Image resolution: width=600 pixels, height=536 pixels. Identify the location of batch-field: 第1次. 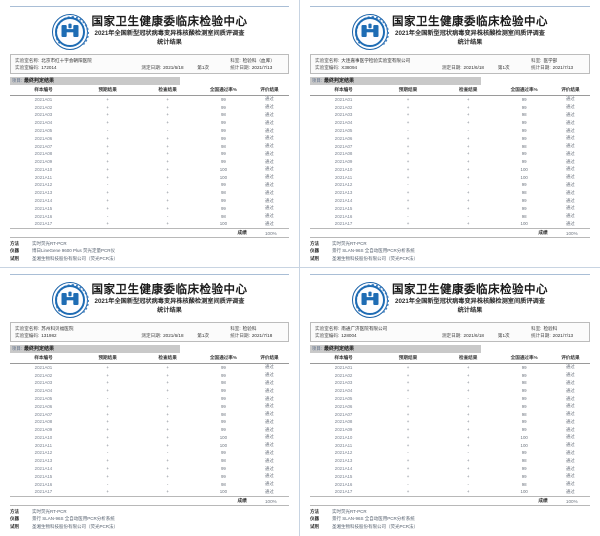
(212, 67).